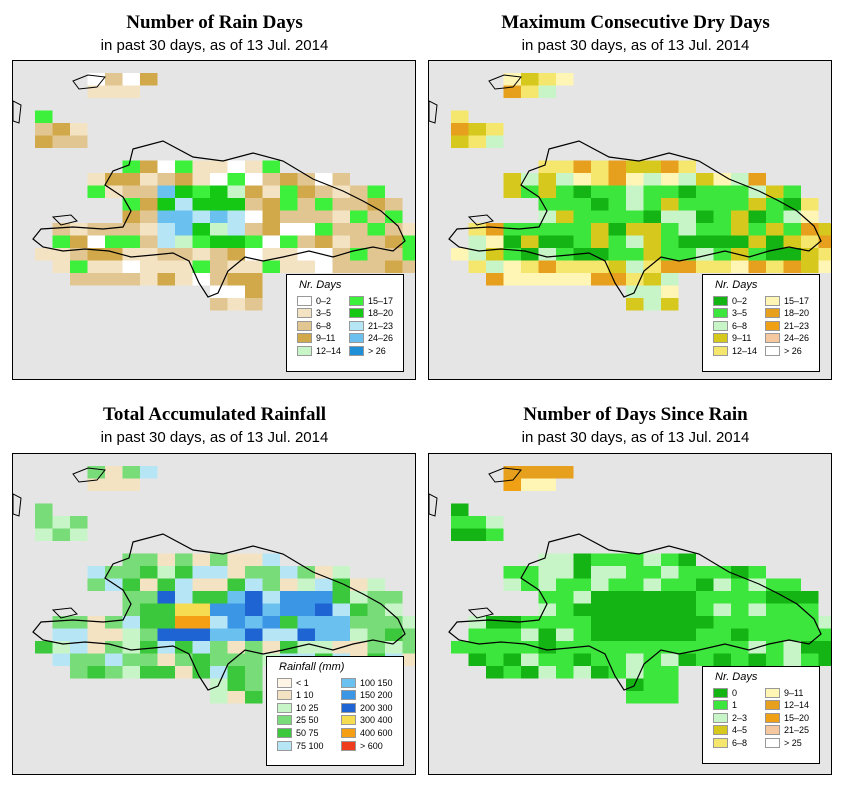 This screenshot has height=793, width=853. I want to click on legend-item: 150 200, so click(367, 695).